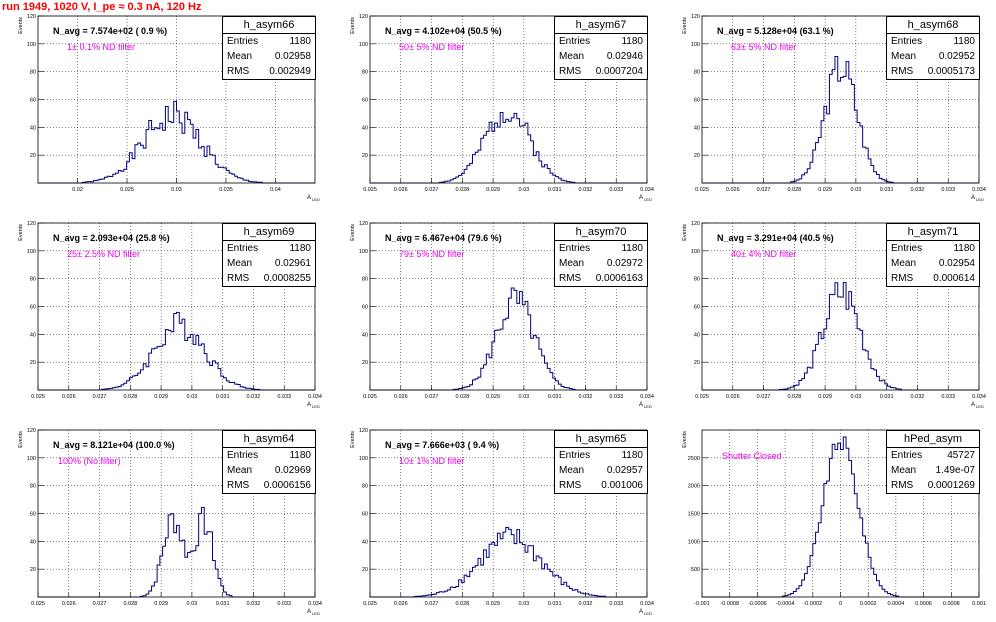 The height and width of the screenshot is (622, 996). I want to click on x-tick-label: 0.03, so click(524, 190).